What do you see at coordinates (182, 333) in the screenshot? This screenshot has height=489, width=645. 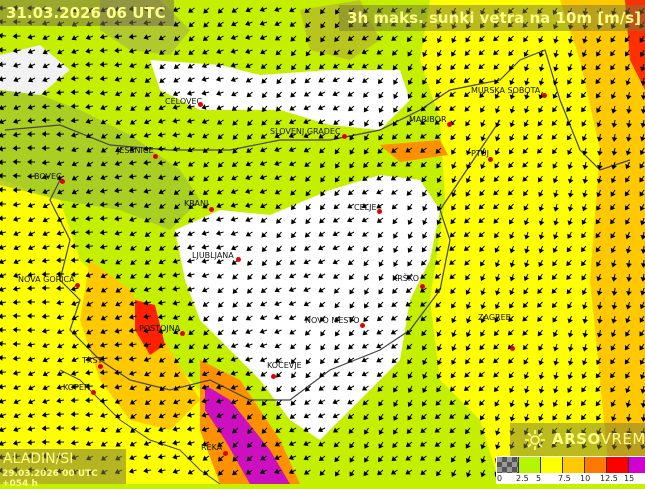 I see `city-marker` at bounding box center [182, 333].